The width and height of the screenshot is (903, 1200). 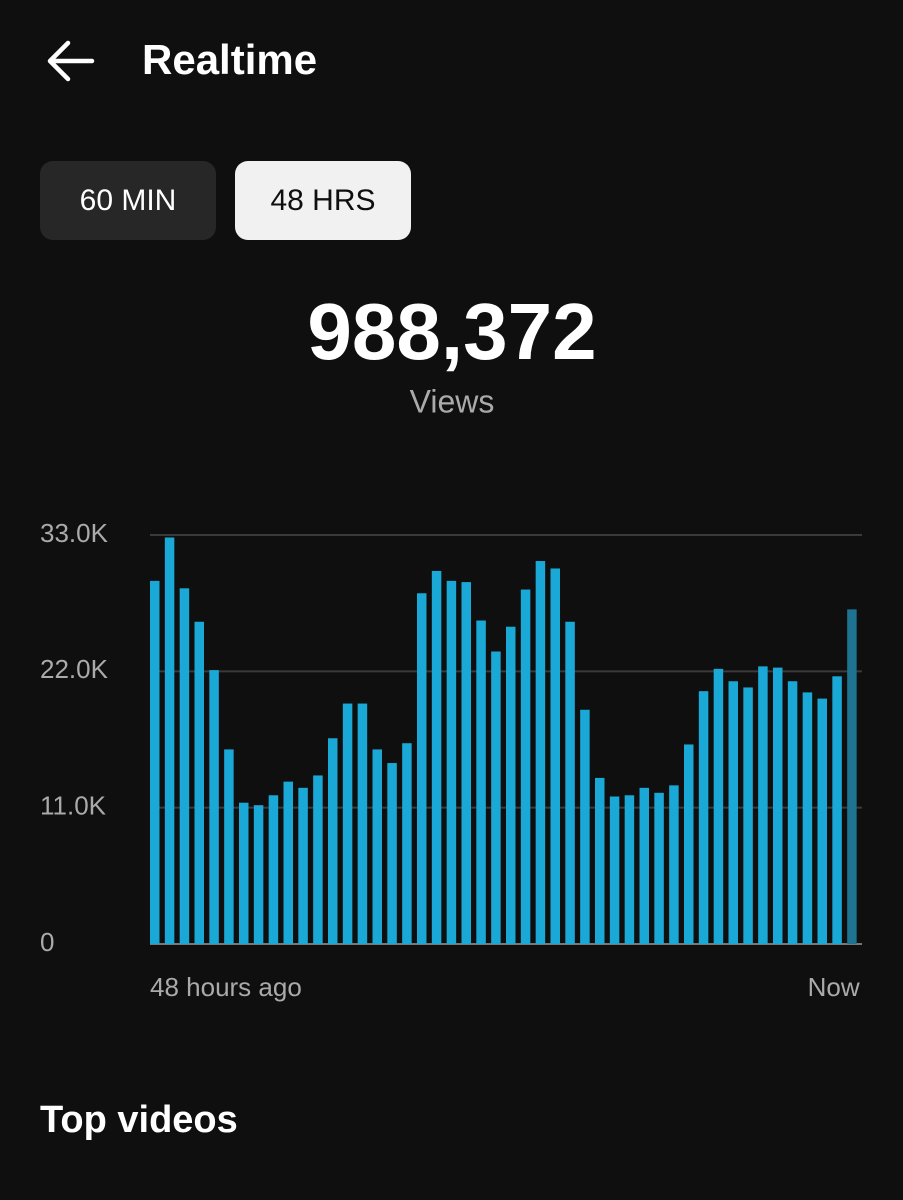 What do you see at coordinates (139, 1120) in the screenshot?
I see `section-title: Top videos` at bounding box center [139, 1120].